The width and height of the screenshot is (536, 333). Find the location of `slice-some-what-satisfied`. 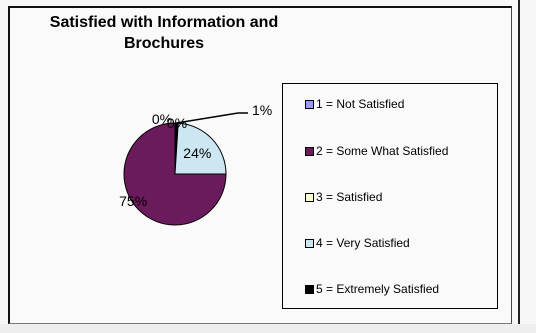

slice-some-what-satisfied is located at coordinates (175, 174).